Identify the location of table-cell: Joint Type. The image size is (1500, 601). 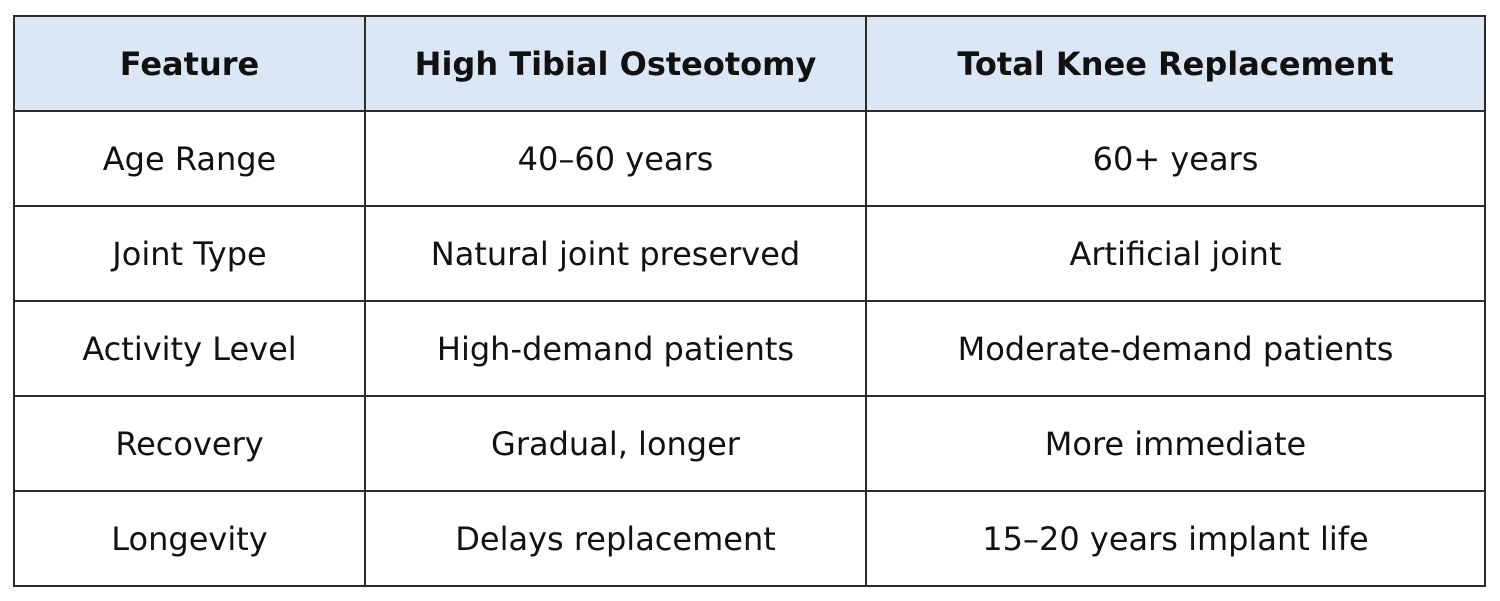
(189, 253).